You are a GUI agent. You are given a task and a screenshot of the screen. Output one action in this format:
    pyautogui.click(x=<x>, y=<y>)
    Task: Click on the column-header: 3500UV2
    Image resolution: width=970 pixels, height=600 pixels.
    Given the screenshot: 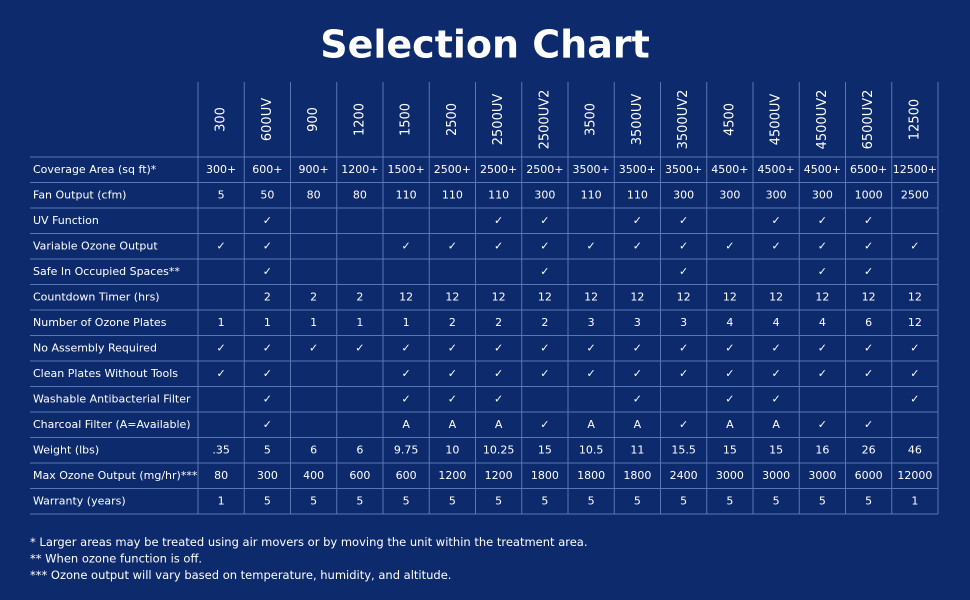 What is the action you would take?
    pyautogui.click(x=683, y=120)
    